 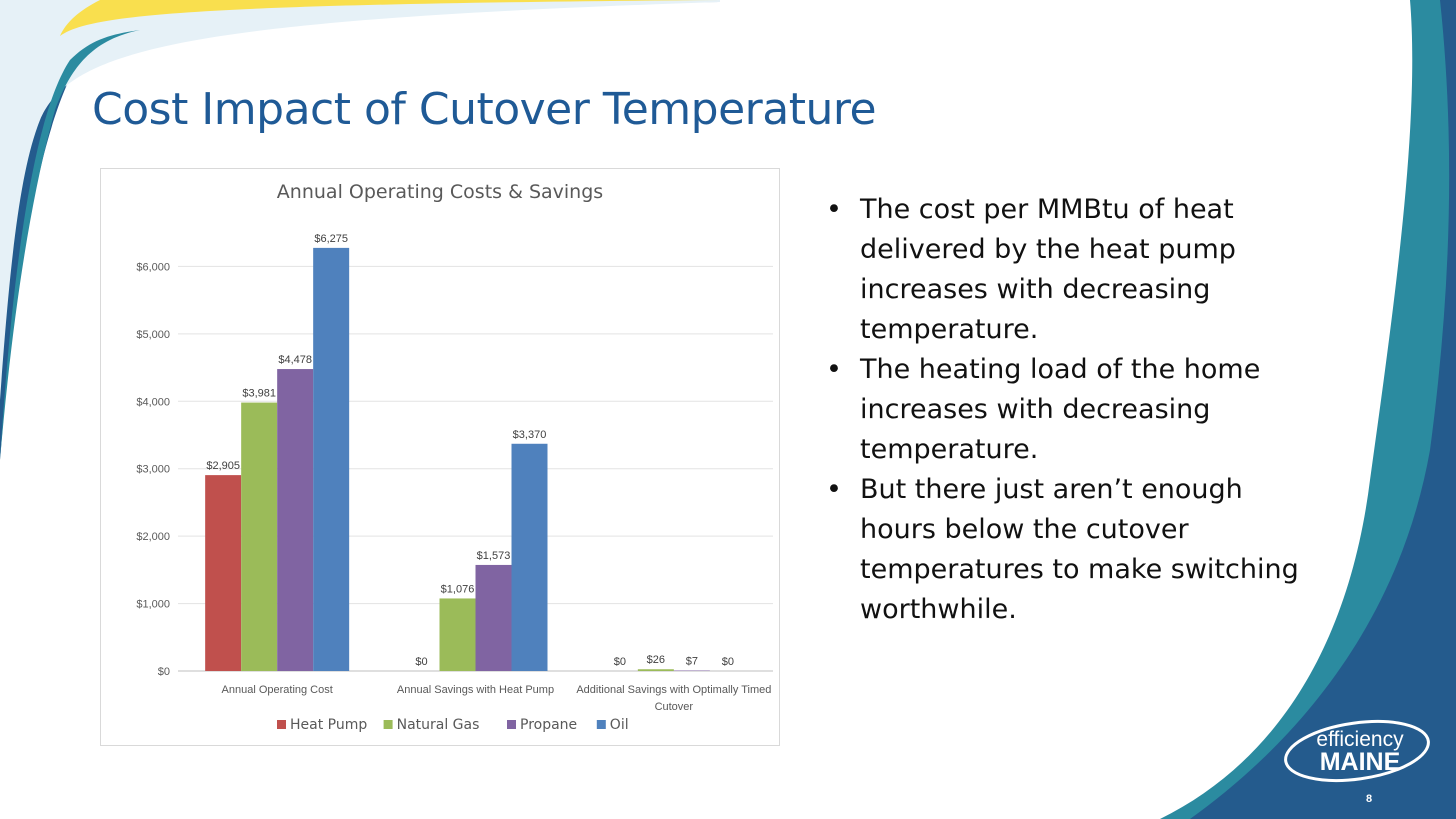 I want to click on data-label: $6,275, so click(x=331, y=239).